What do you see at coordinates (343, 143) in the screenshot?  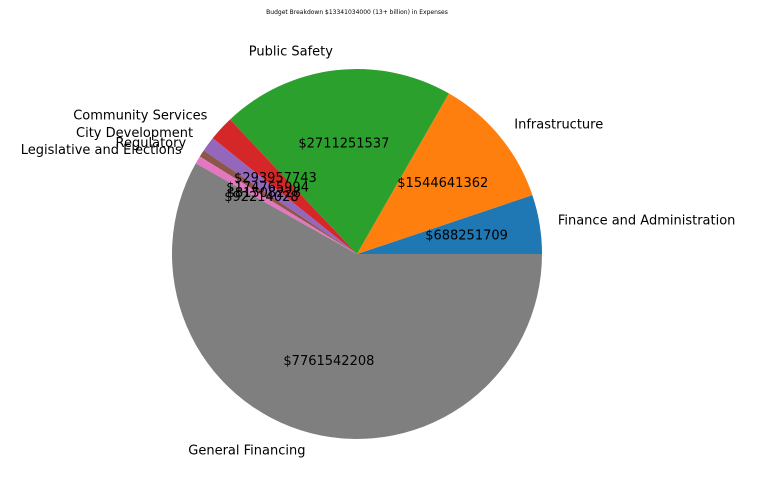 I see `value-label-public-safety: $2711251537` at bounding box center [343, 143].